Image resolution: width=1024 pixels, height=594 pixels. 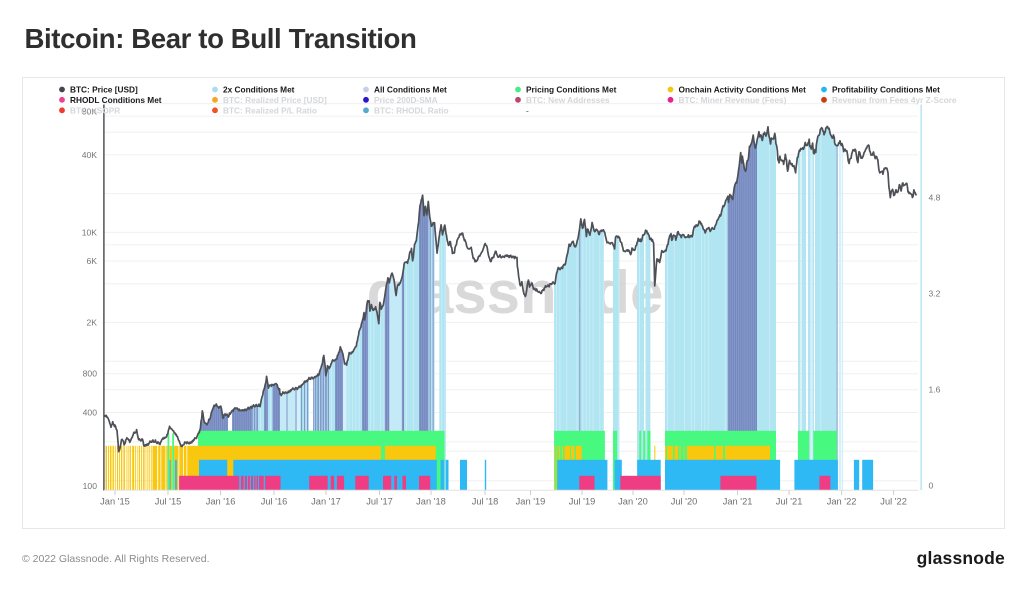 What do you see at coordinates (894, 100) in the screenshot?
I see `svg-text: Revenue from Fees 4yr Z-Score` at bounding box center [894, 100].